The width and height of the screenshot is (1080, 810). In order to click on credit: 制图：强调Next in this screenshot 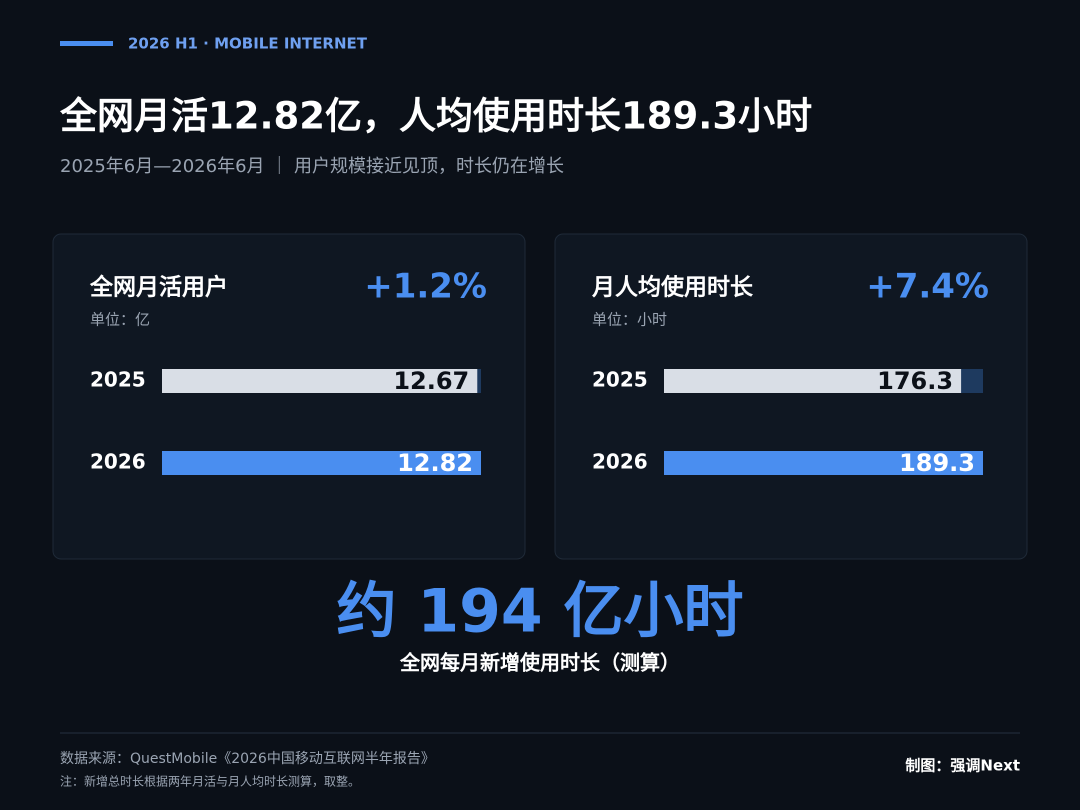, I will do `click(962, 766)`.